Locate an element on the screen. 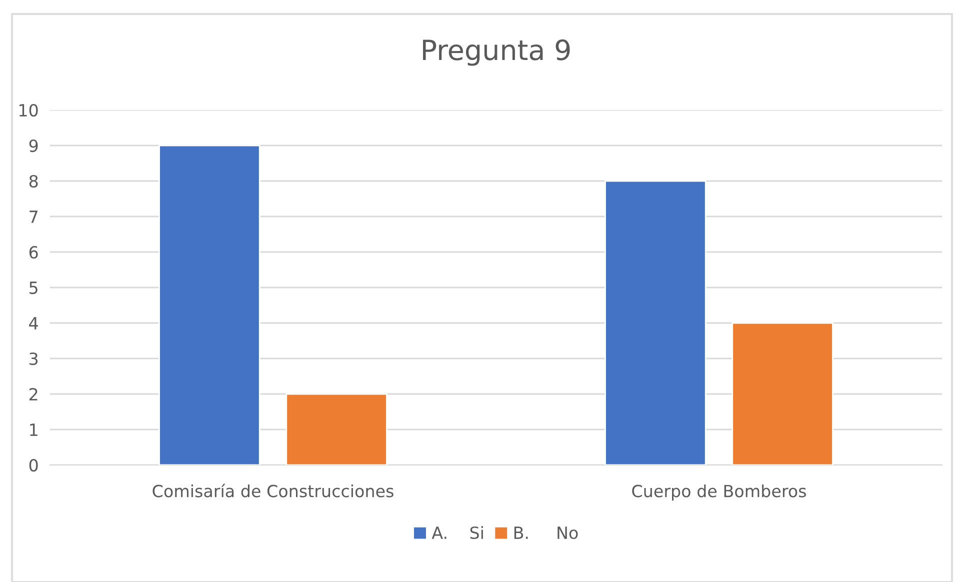 The height and width of the screenshot is (582, 956). y-tick-label: 10 is located at coordinates (29, 110).